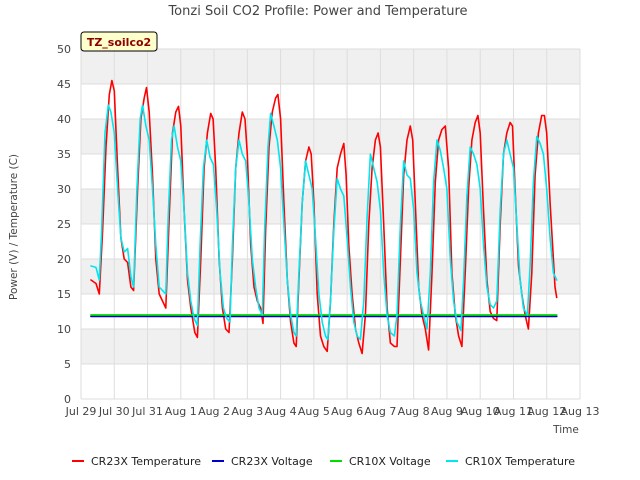  Describe the element at coordinates (64, 84) in the screenshot. I see `y-tick-label: 45` at that location.